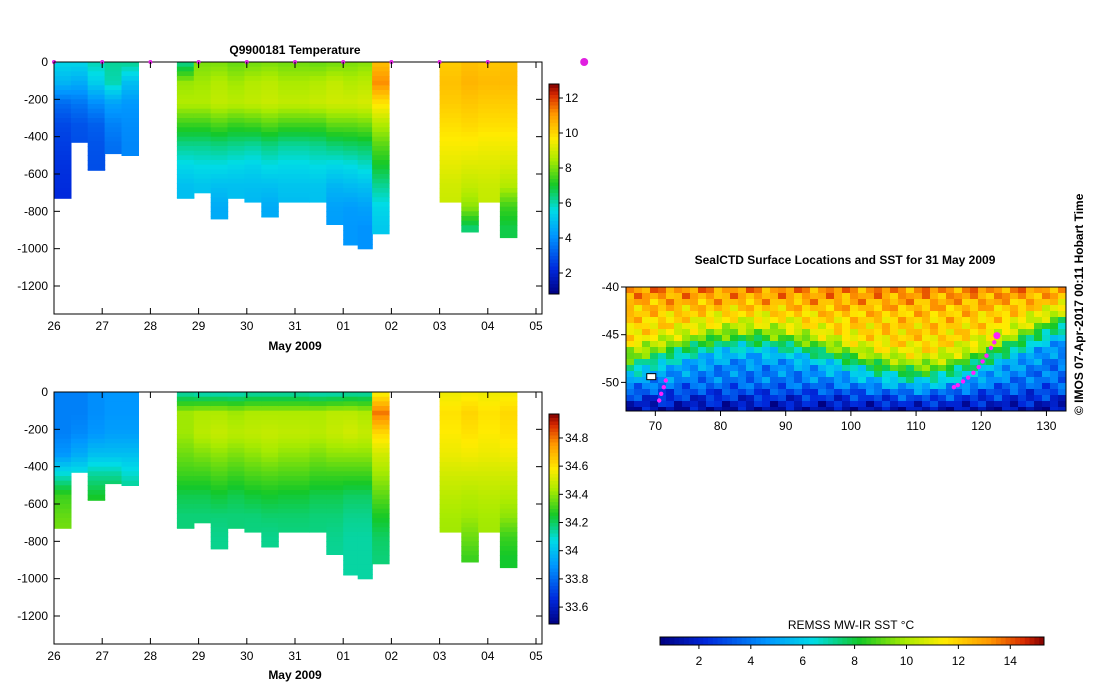 This screenshot has height=700, width=1099. Describe the element at coordinates (54, 326) in the screenshot. I see `x-tick-label: 26` at that location.